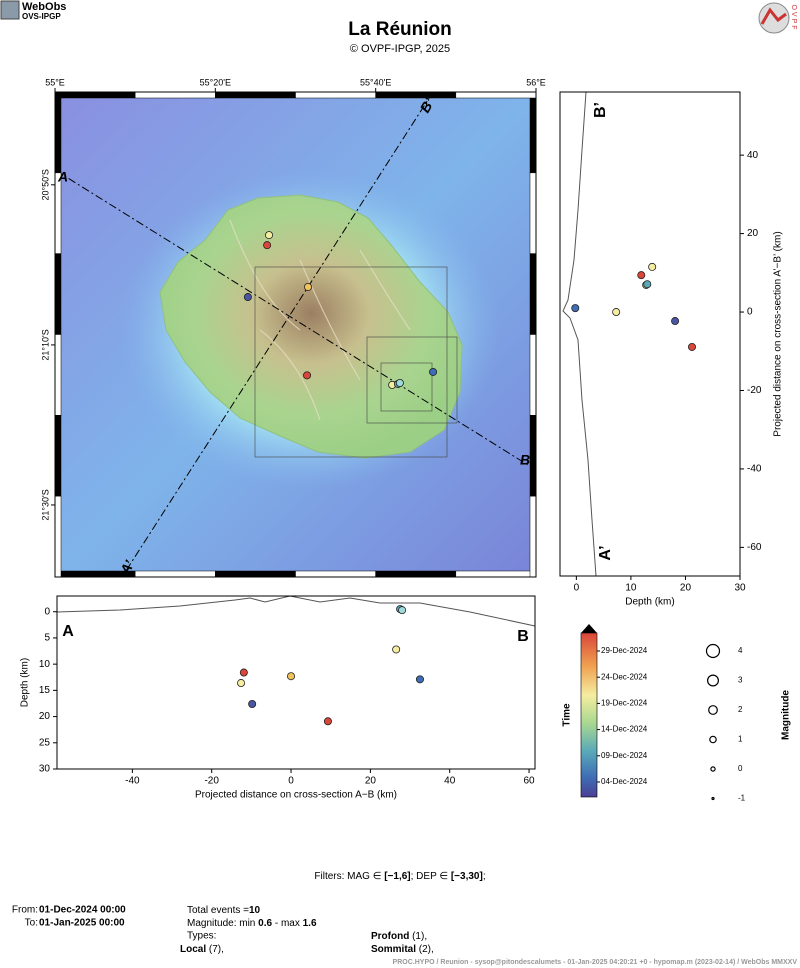  What do you see at coordinates (55, 82) in the screenshot?
I see `x-tick-label: 55°E` at bounding box center [55, 82].